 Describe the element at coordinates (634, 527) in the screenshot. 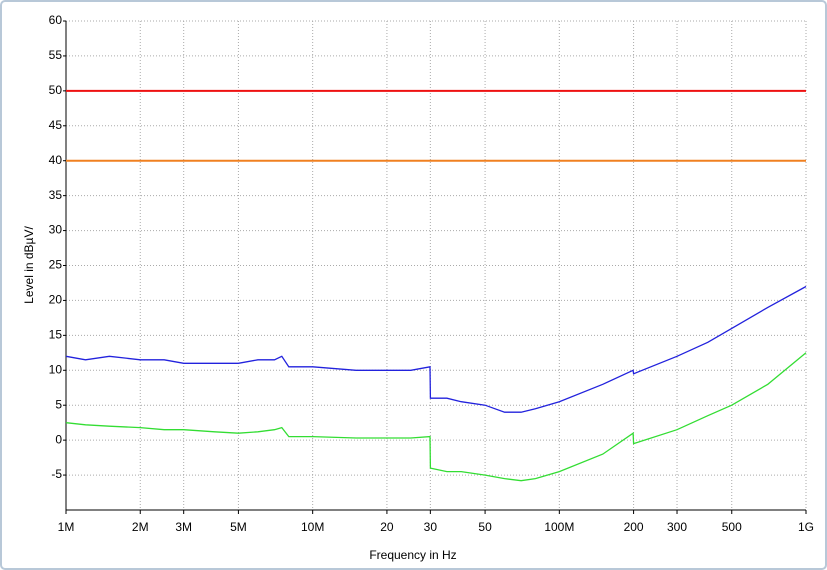

I see `x-tick-label: 200` at that location.